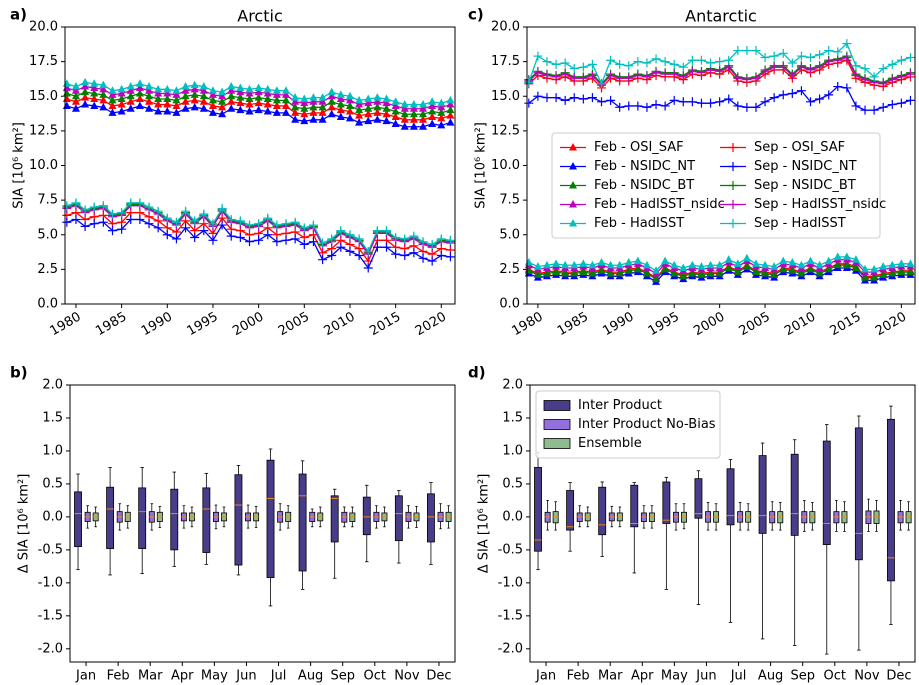  I want to click on y-tick-label: 5.0, so click(509, 234).